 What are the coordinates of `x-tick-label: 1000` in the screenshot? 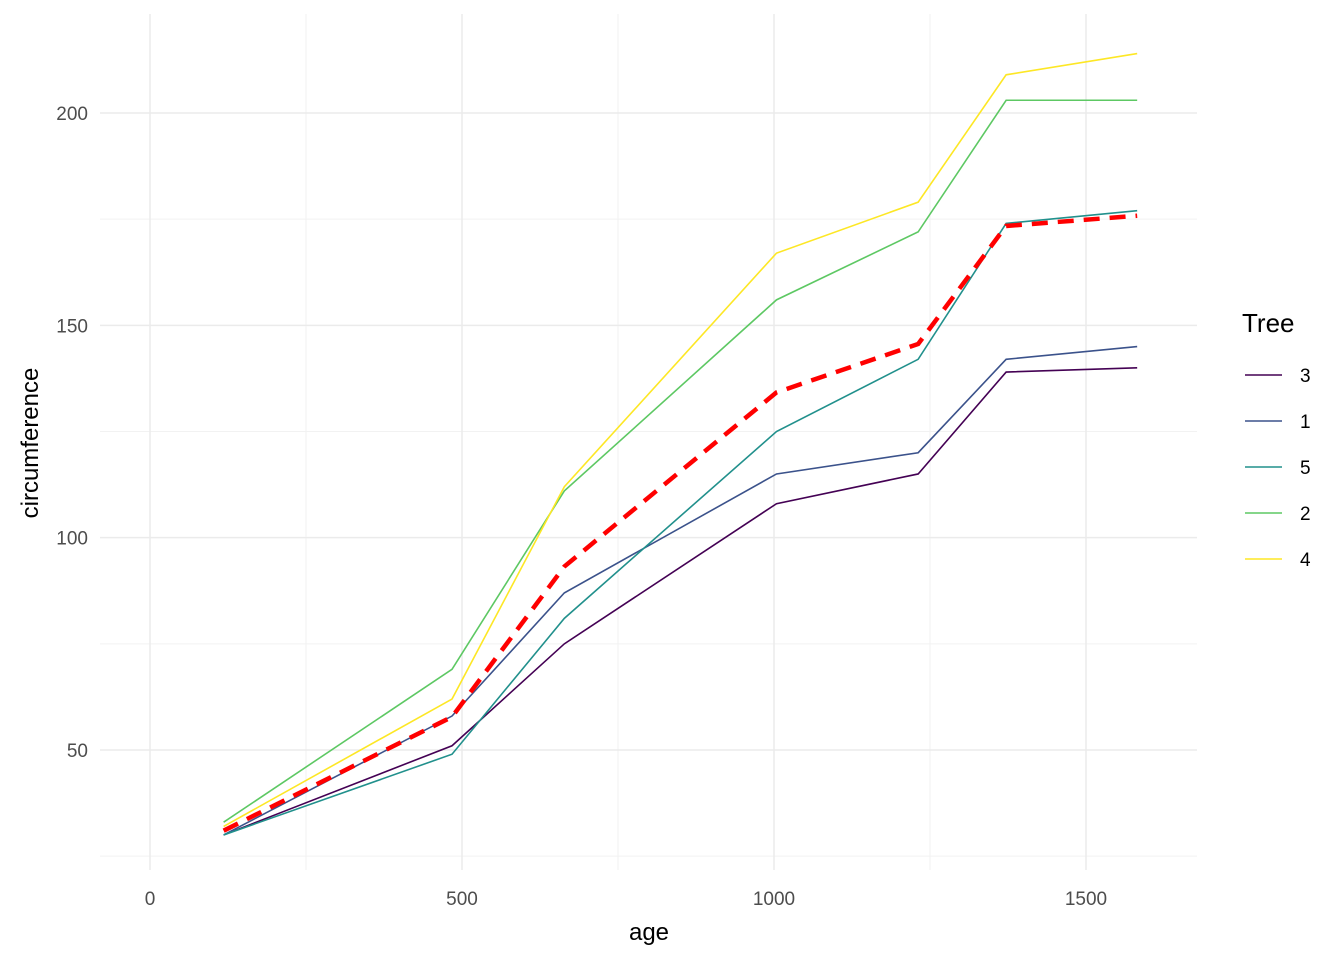 It's located at (774, 899).